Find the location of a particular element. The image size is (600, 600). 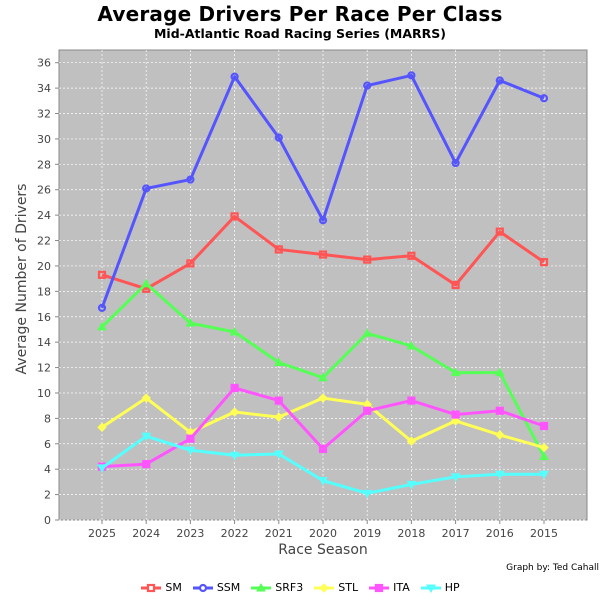

legend-item-srf3: SRF3 is located at coordinates (276, 587).